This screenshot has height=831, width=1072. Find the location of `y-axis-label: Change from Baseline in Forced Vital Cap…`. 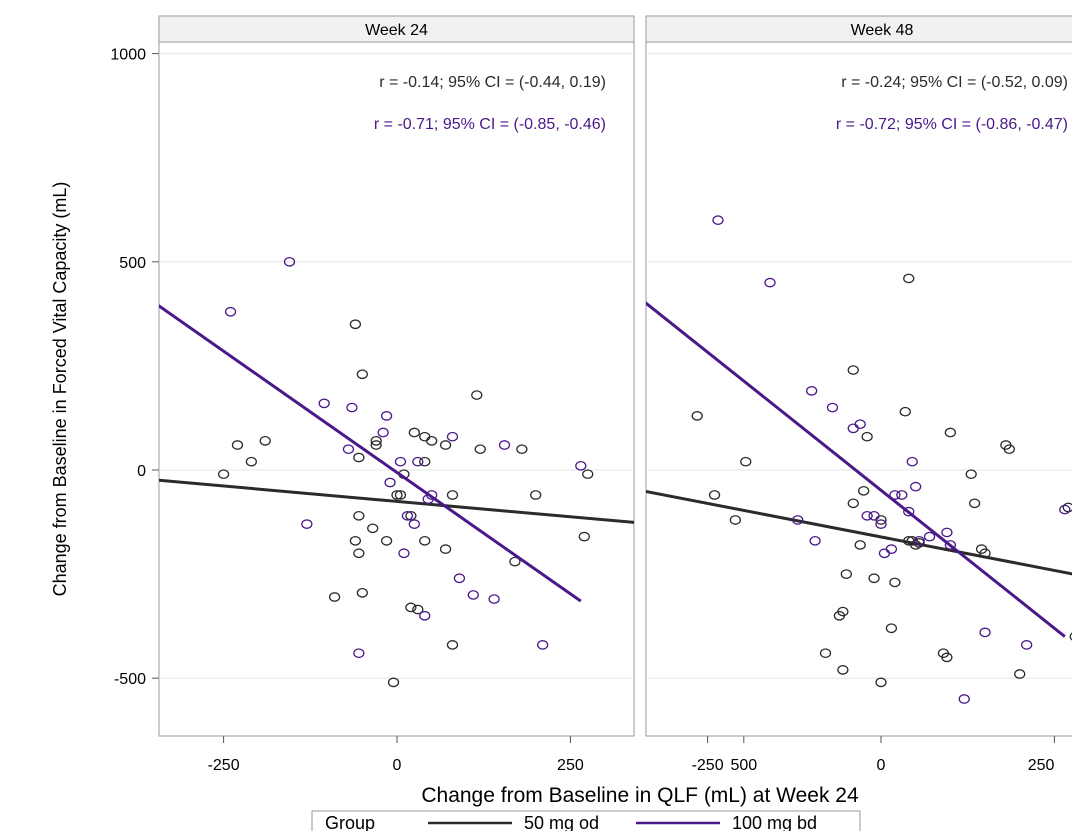

y-axis-label: Change from Baseline in Forced Vital Cap… is located at coordinates (60, 389).